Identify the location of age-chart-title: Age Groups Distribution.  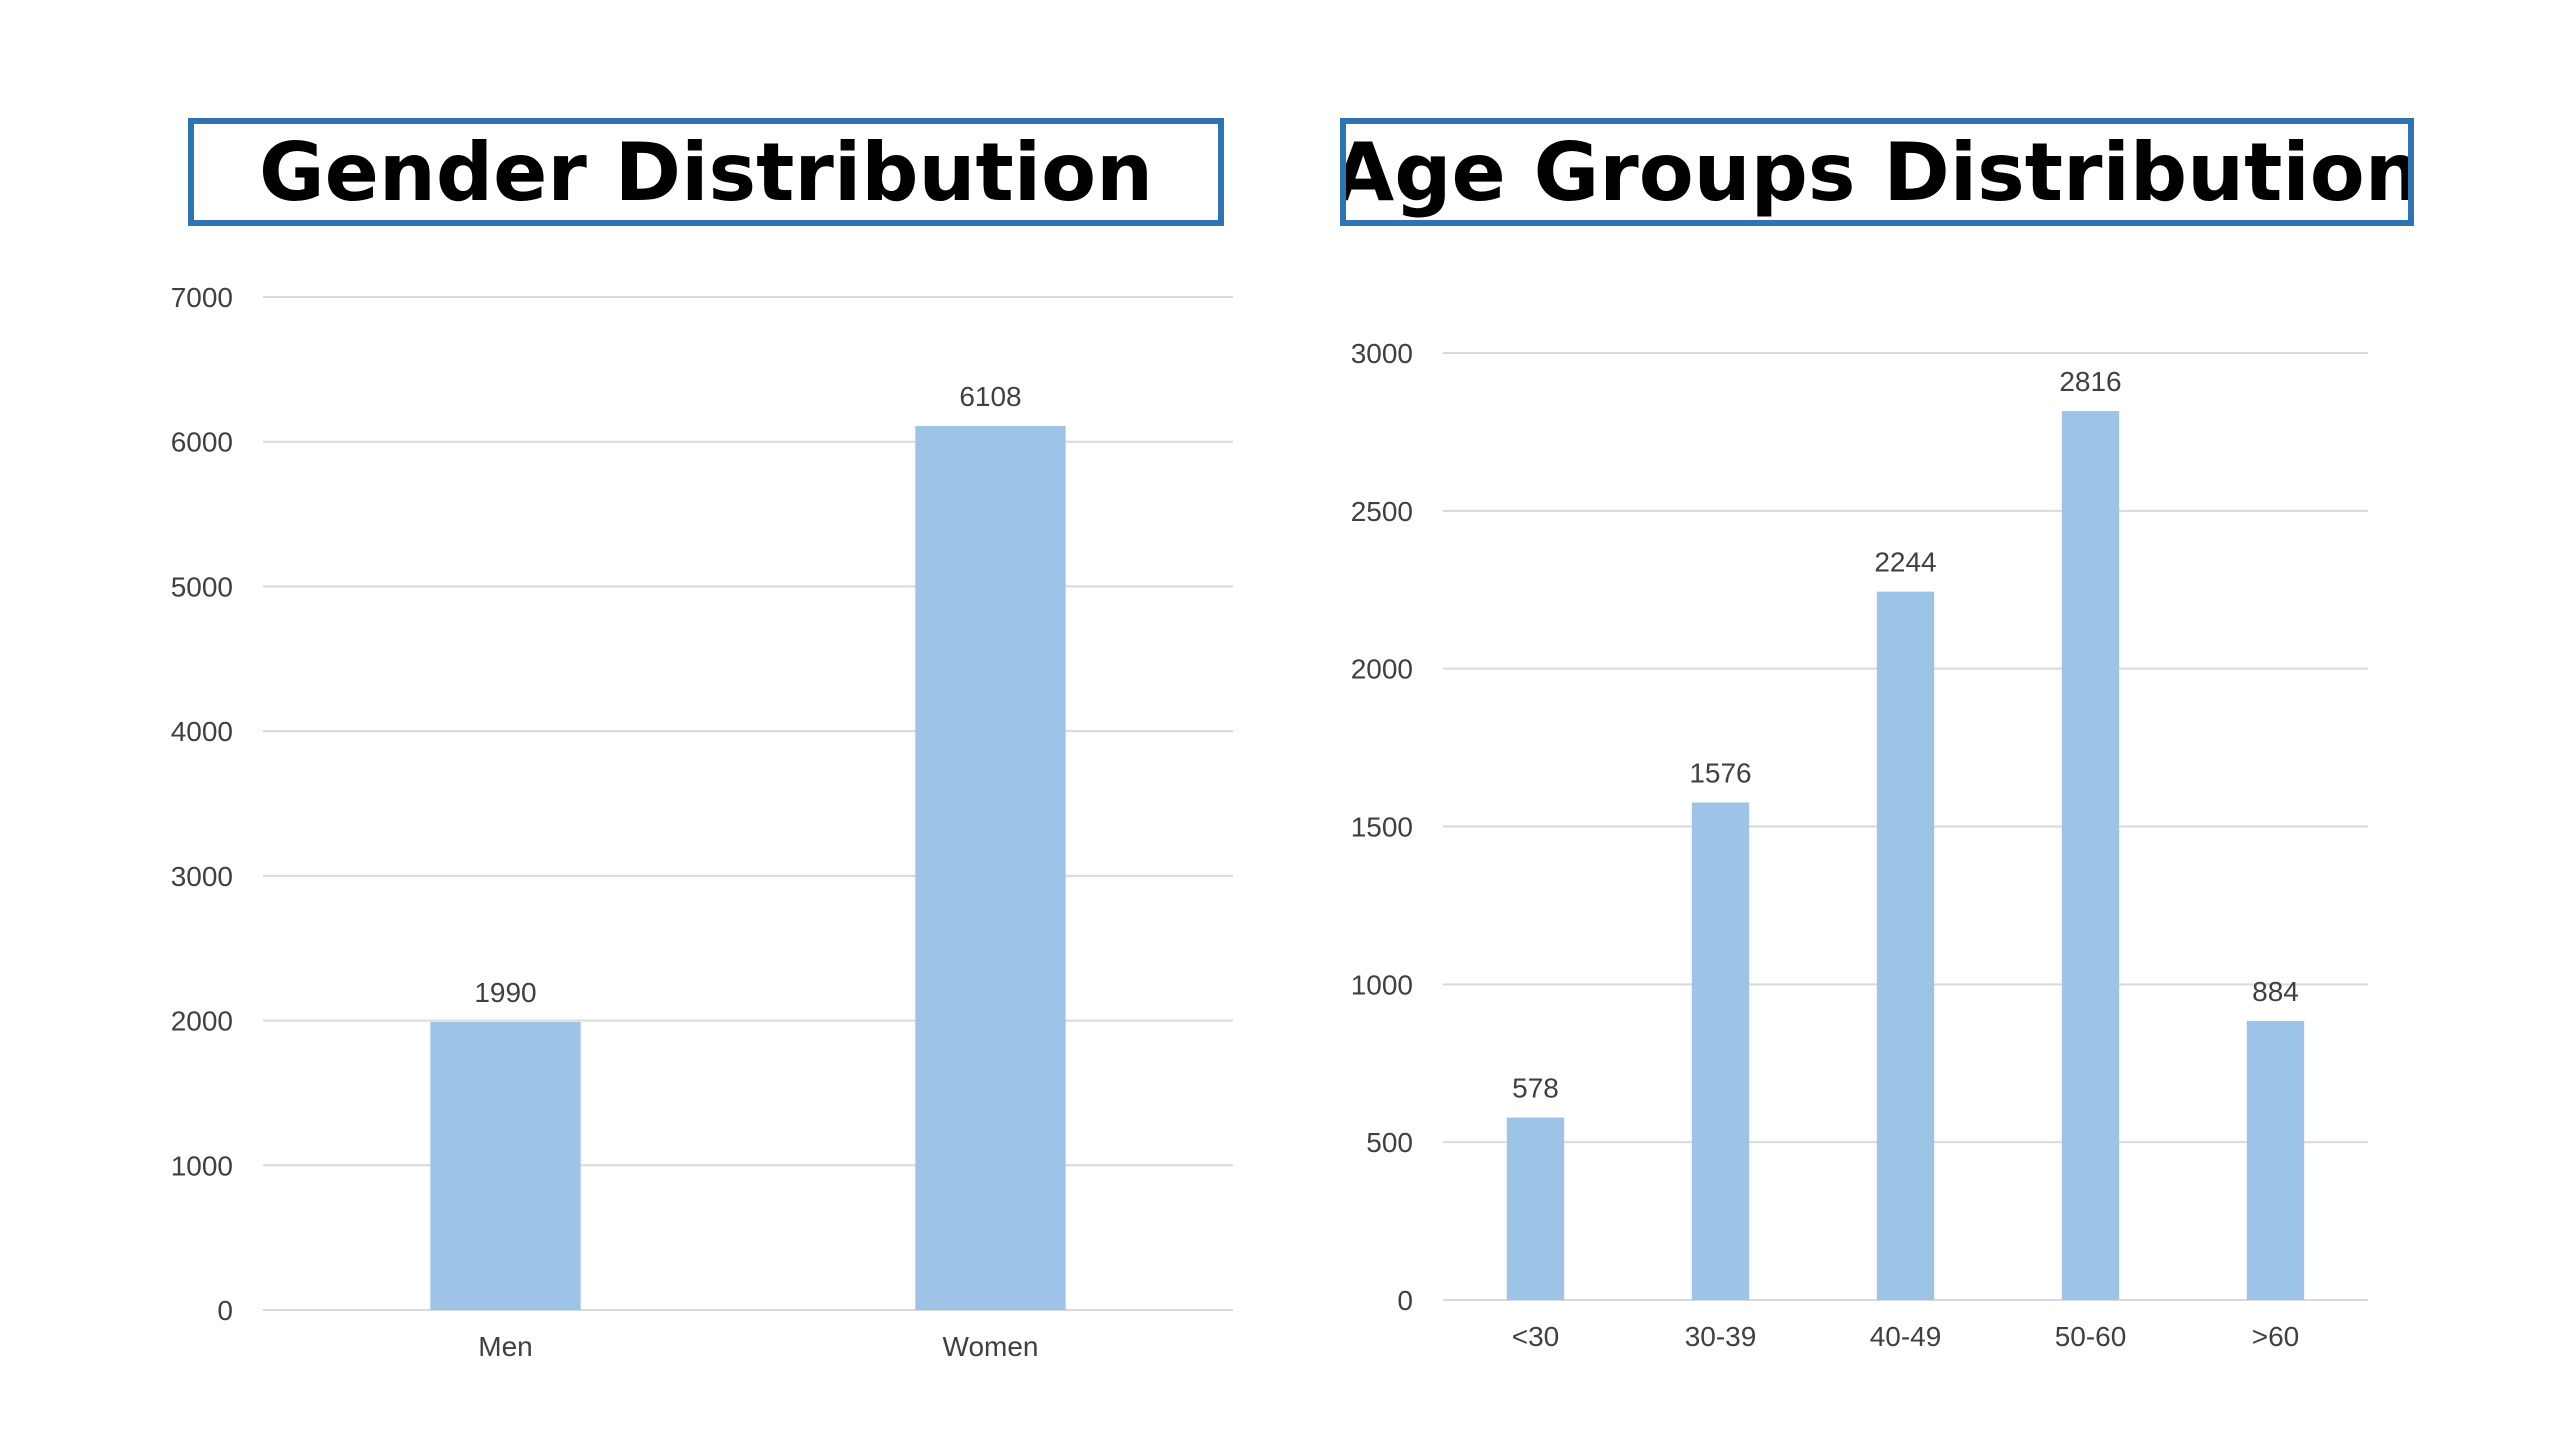
(1877, 172).